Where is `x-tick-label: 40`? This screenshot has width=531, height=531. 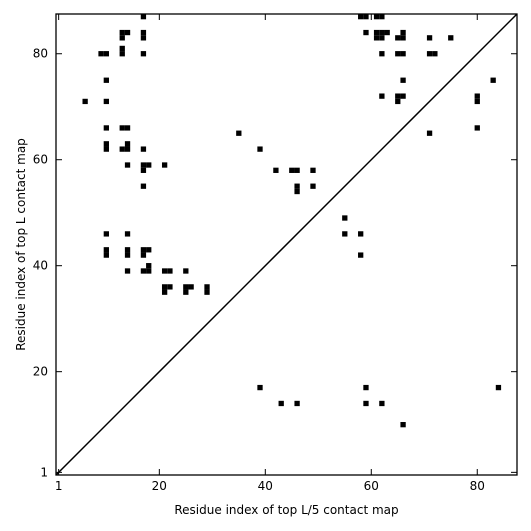
x-tick-label: 40 is located at coordinates (265, 486).